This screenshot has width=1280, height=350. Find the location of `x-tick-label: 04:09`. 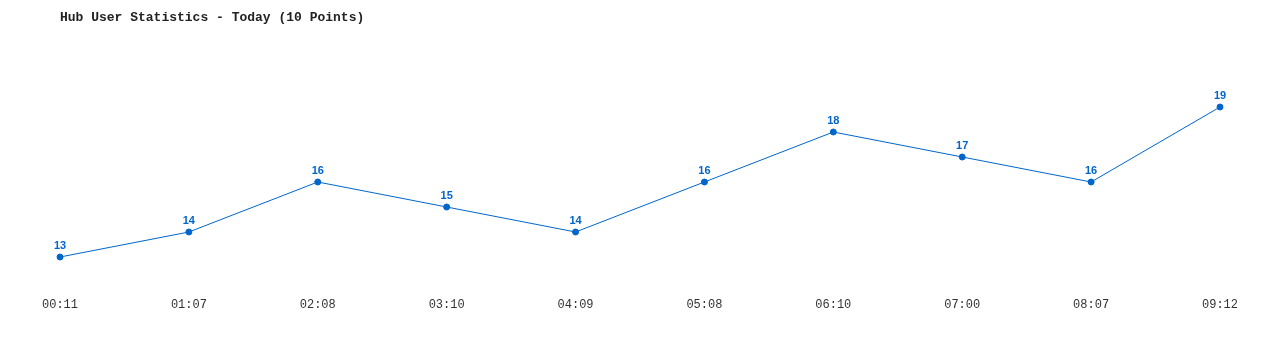

x-tick-label: 04:09 is located at coordinates (575, 304).